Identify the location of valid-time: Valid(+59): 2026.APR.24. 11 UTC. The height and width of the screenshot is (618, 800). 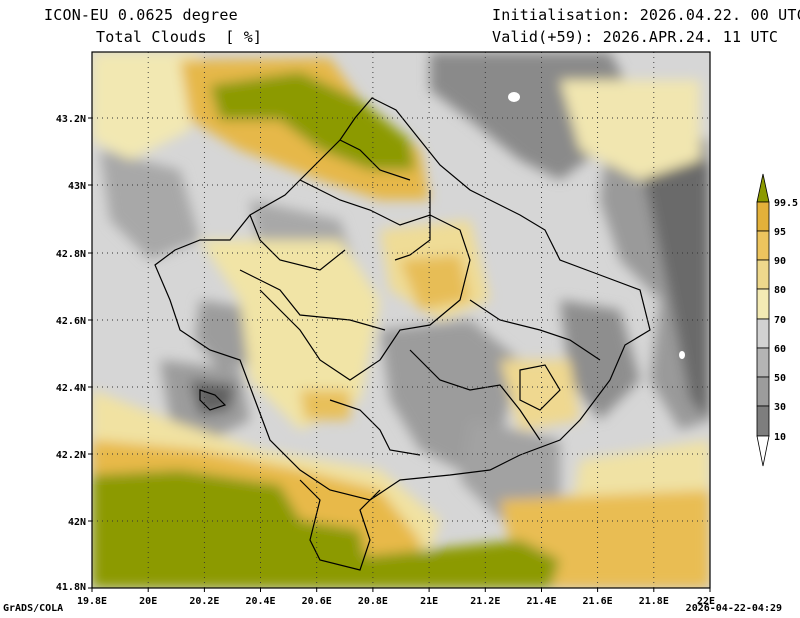
(635, 37).